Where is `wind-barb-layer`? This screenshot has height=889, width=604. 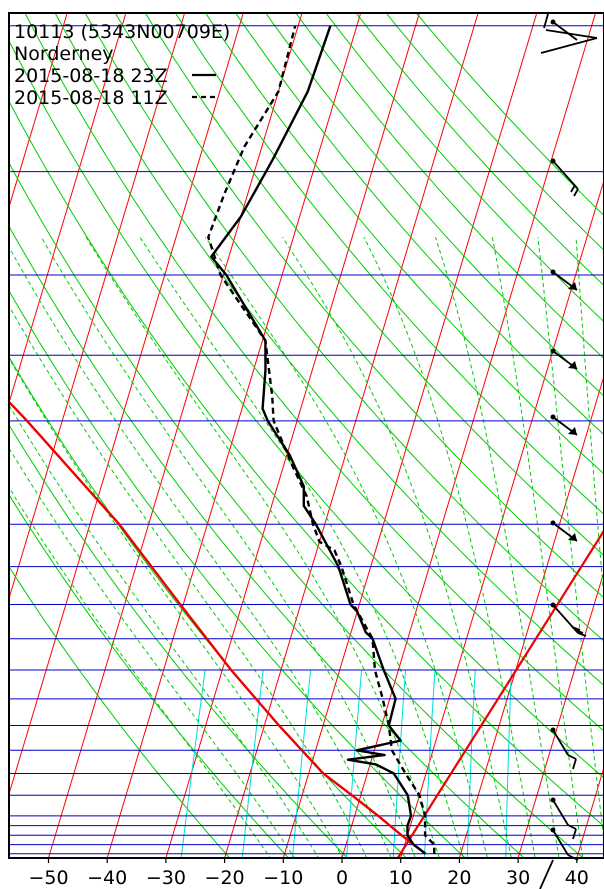
wind-barb-layer is located at coordinates (568, 451).